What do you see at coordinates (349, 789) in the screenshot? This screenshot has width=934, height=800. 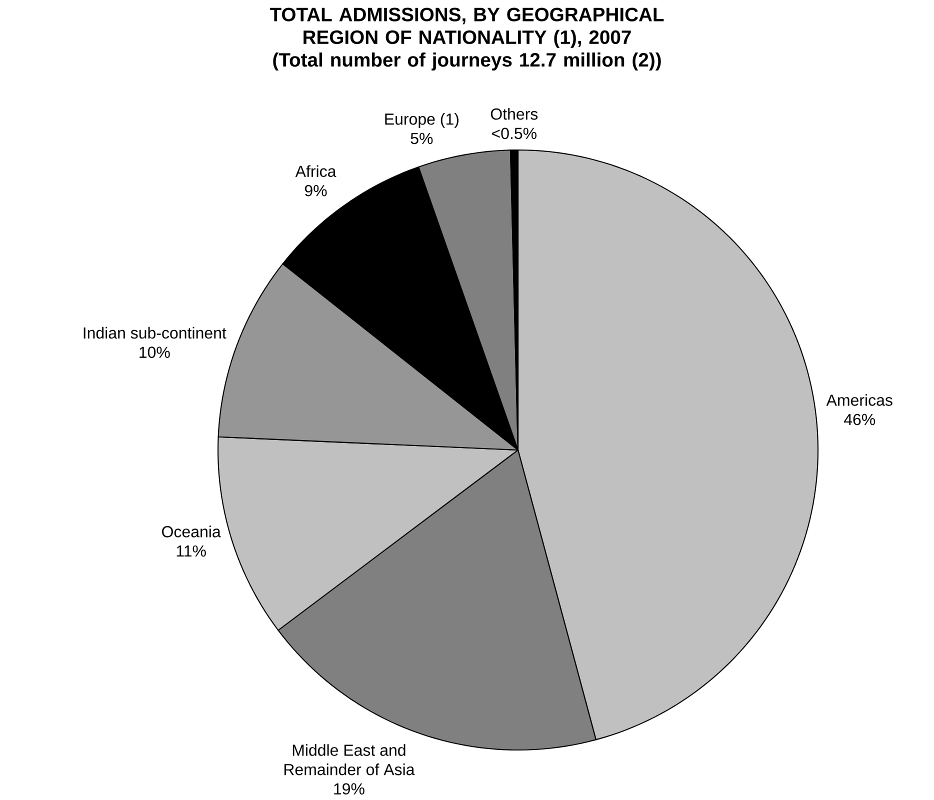 I see `data-label: 19%` at bounding box center [349, 789].